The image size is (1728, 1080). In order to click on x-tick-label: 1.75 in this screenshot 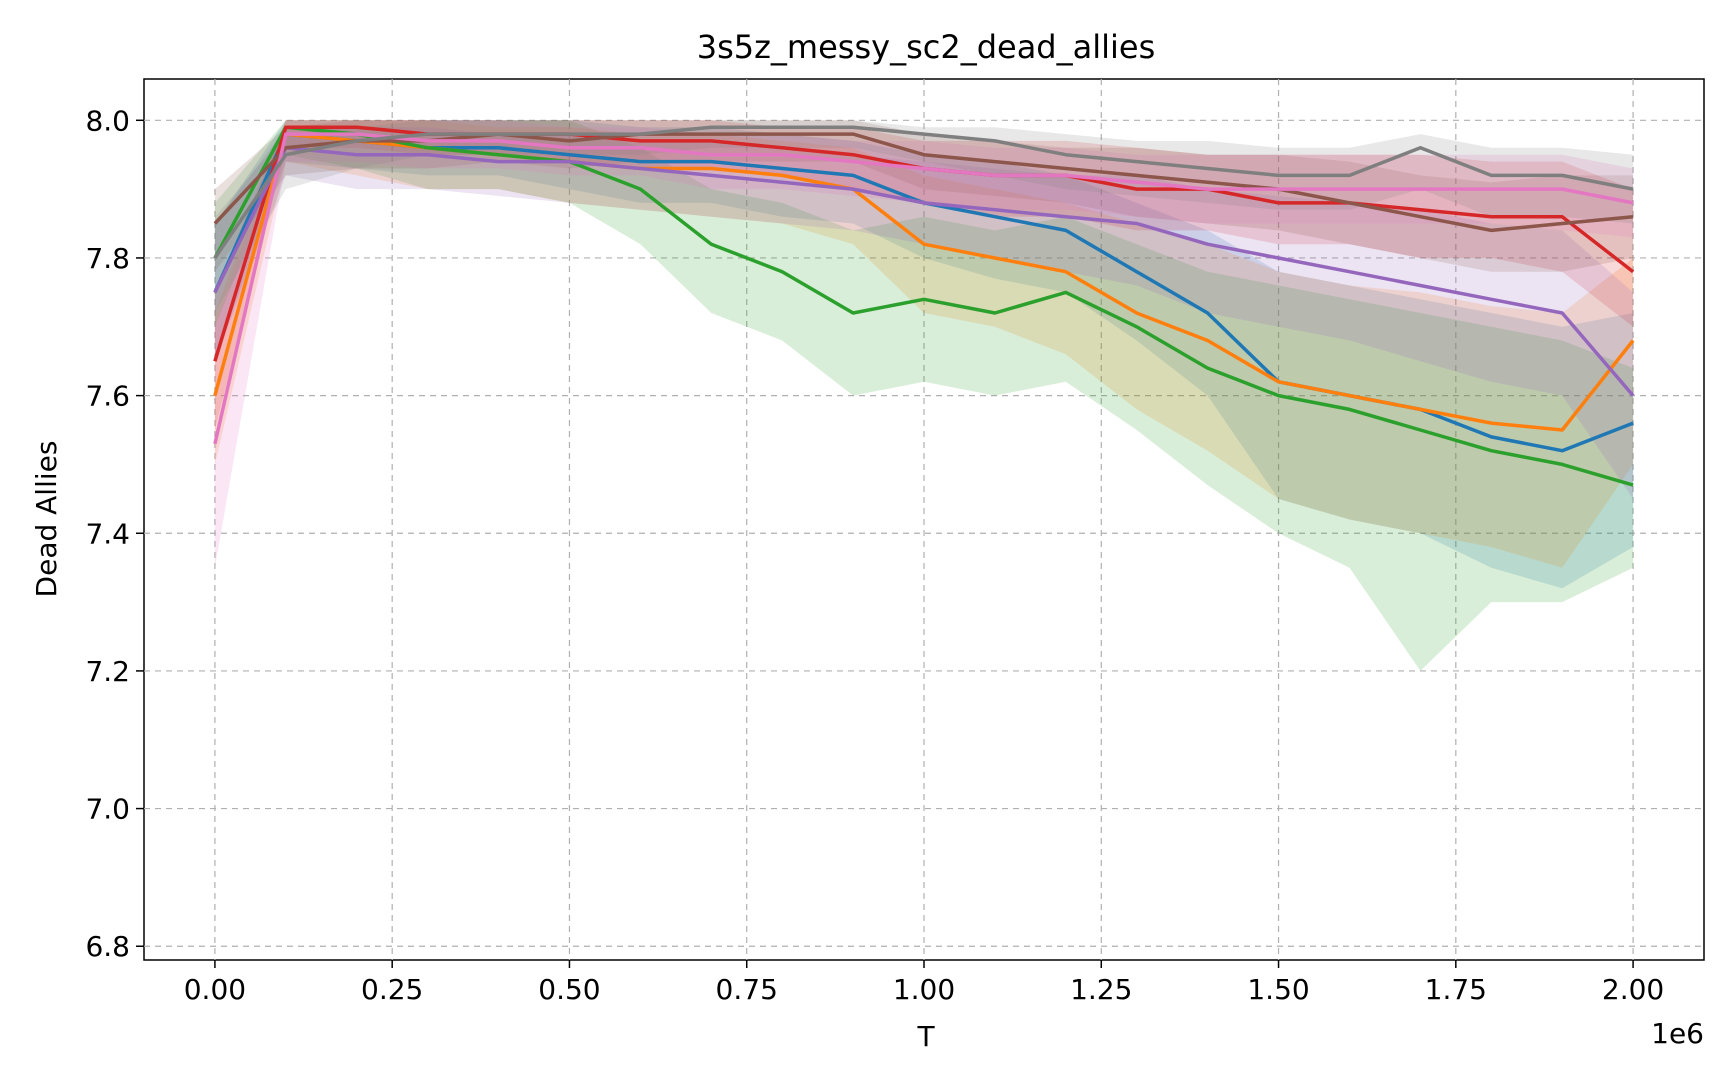, I will do `click(1456, 989)`.